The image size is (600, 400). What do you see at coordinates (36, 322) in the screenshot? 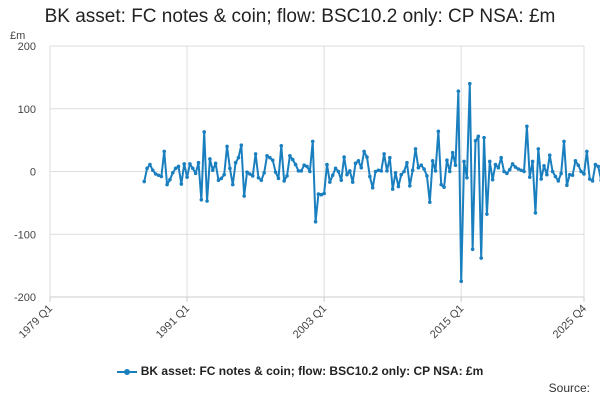
I see `x-tick-label: 1979 Q1` at bounding box center [36, 322].